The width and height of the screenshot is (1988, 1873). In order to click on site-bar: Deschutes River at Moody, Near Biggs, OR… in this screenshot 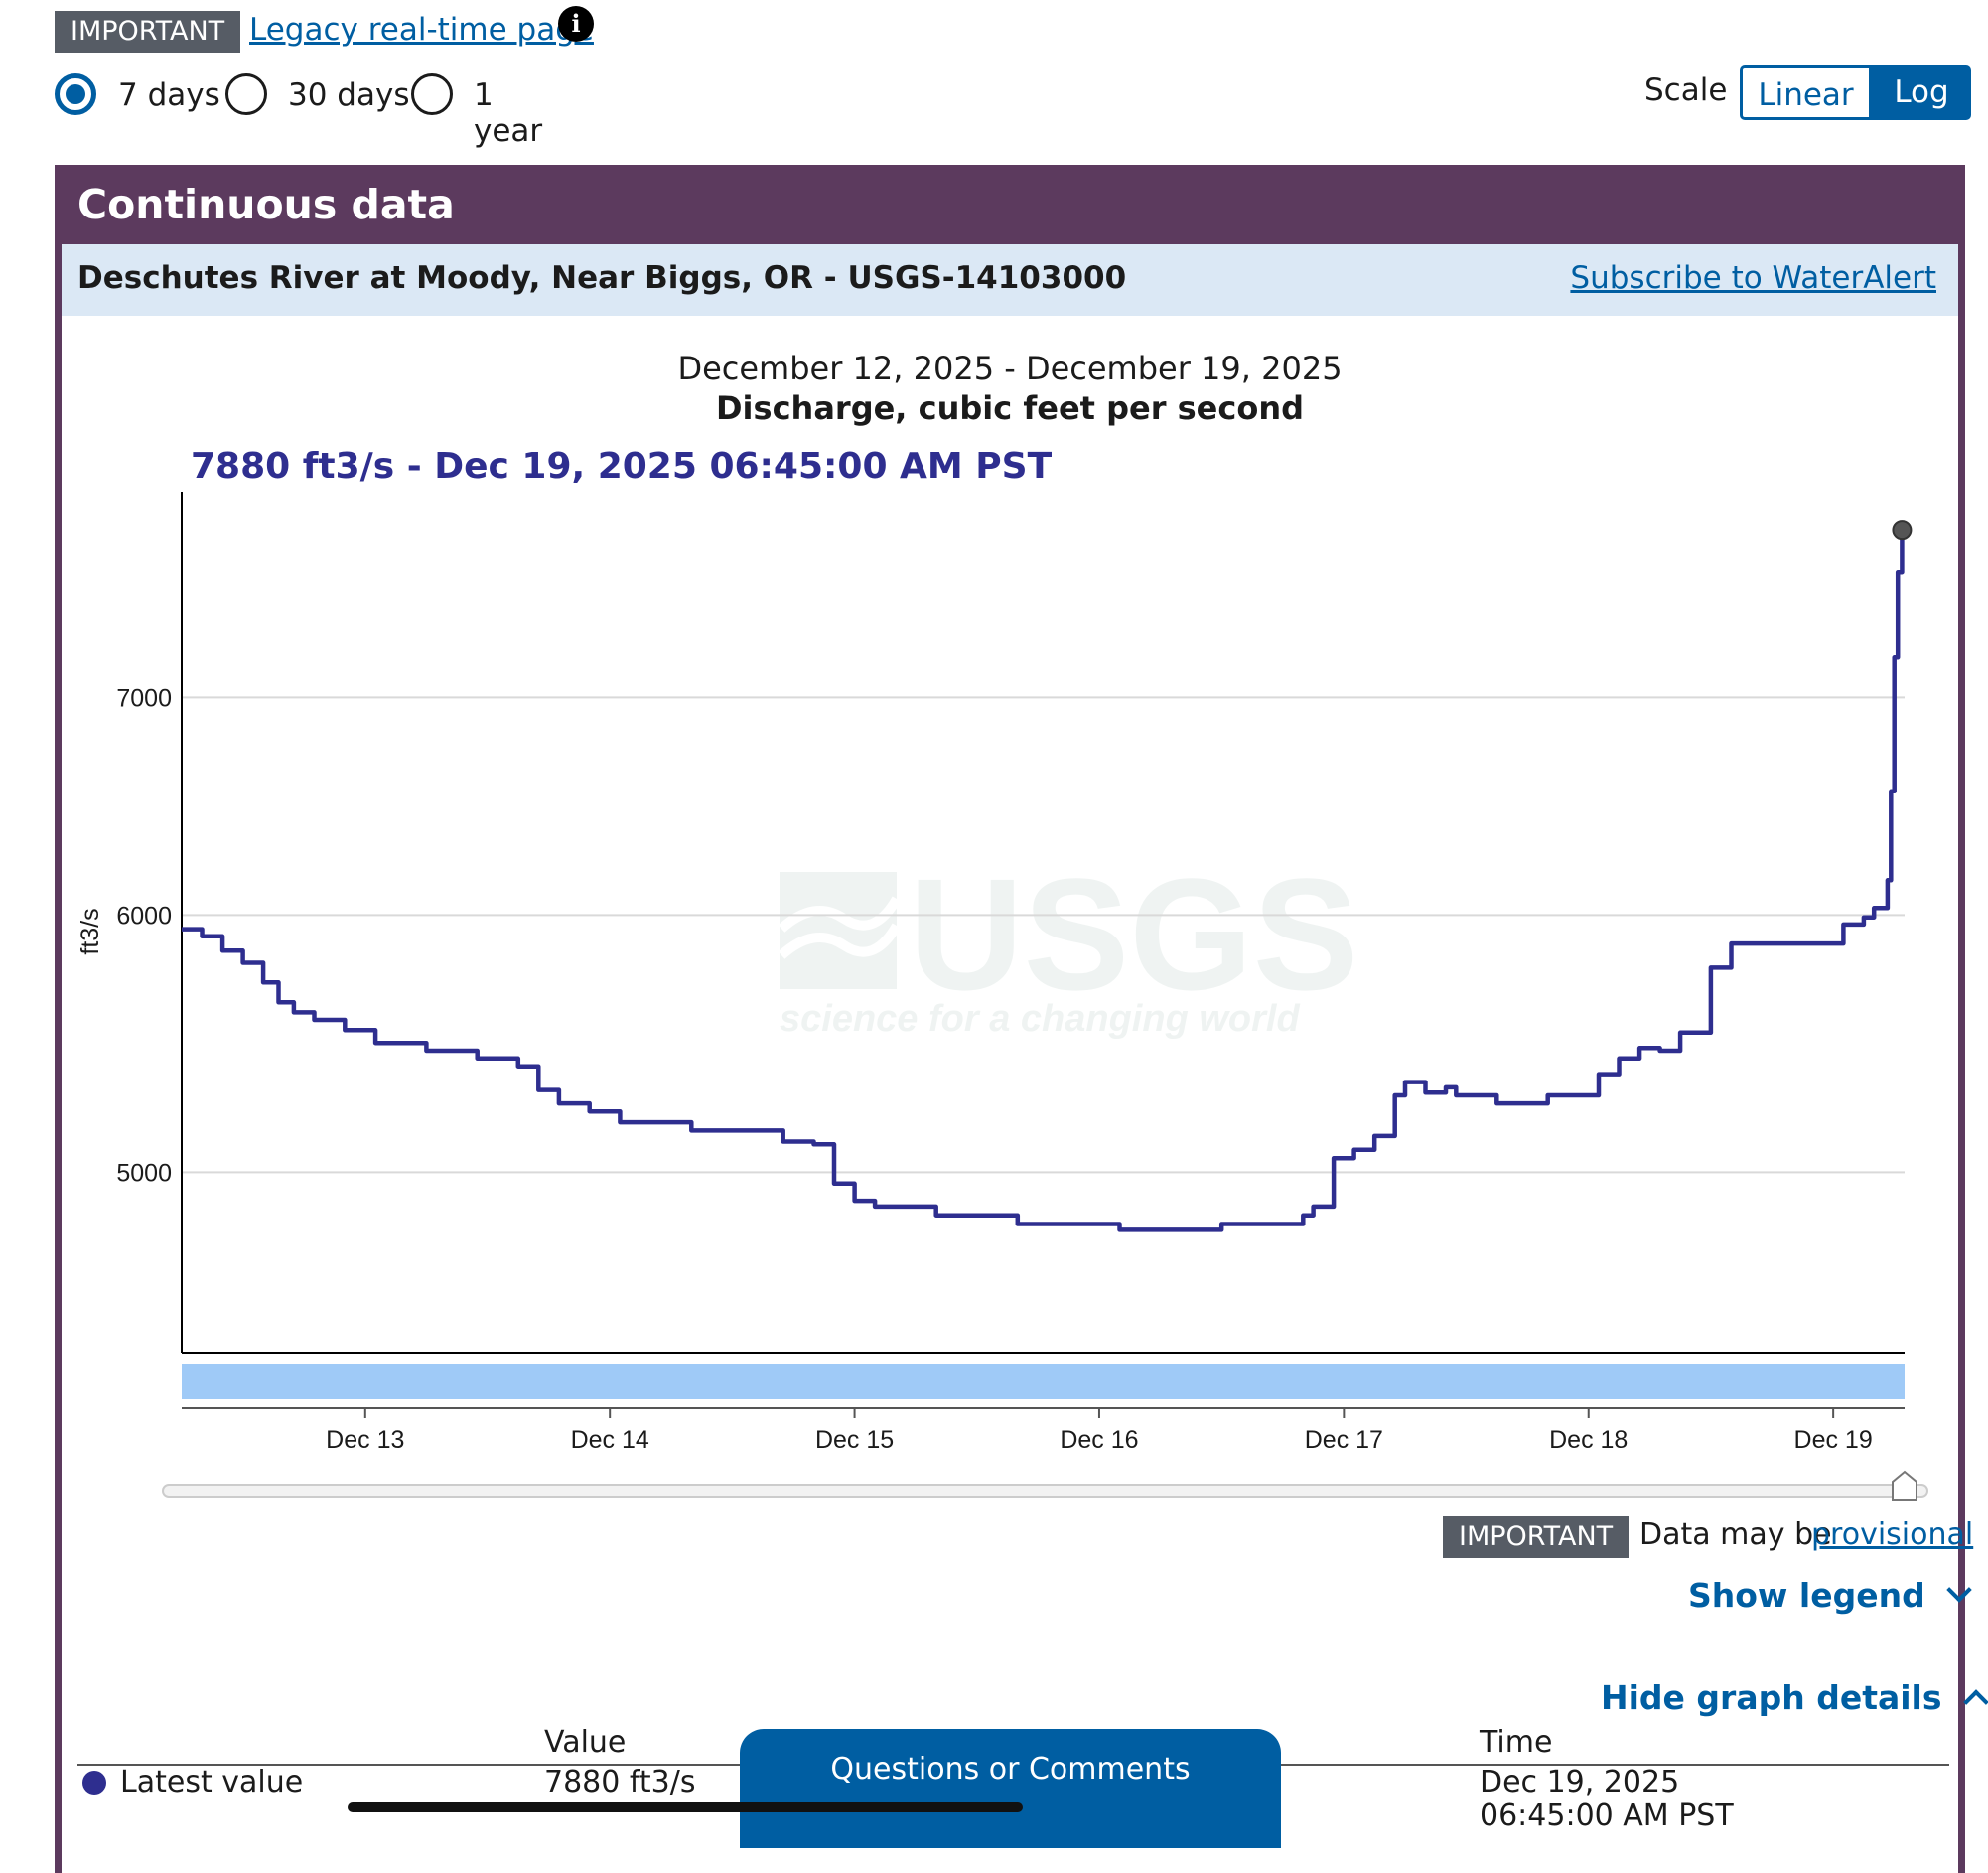, I will do `click(1010, 280)`.